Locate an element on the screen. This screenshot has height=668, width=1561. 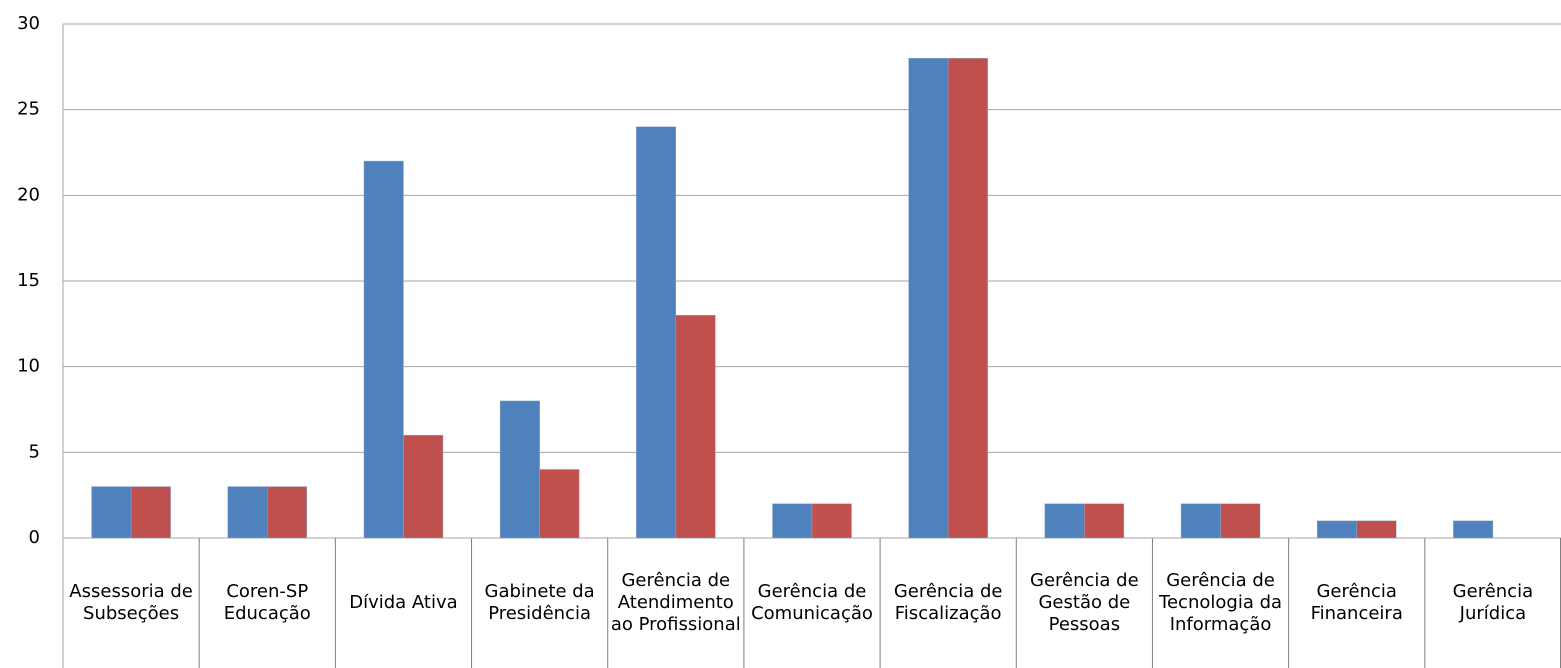
x-tick-label: Coren-SP Educação is located at coordinates (267, 602).